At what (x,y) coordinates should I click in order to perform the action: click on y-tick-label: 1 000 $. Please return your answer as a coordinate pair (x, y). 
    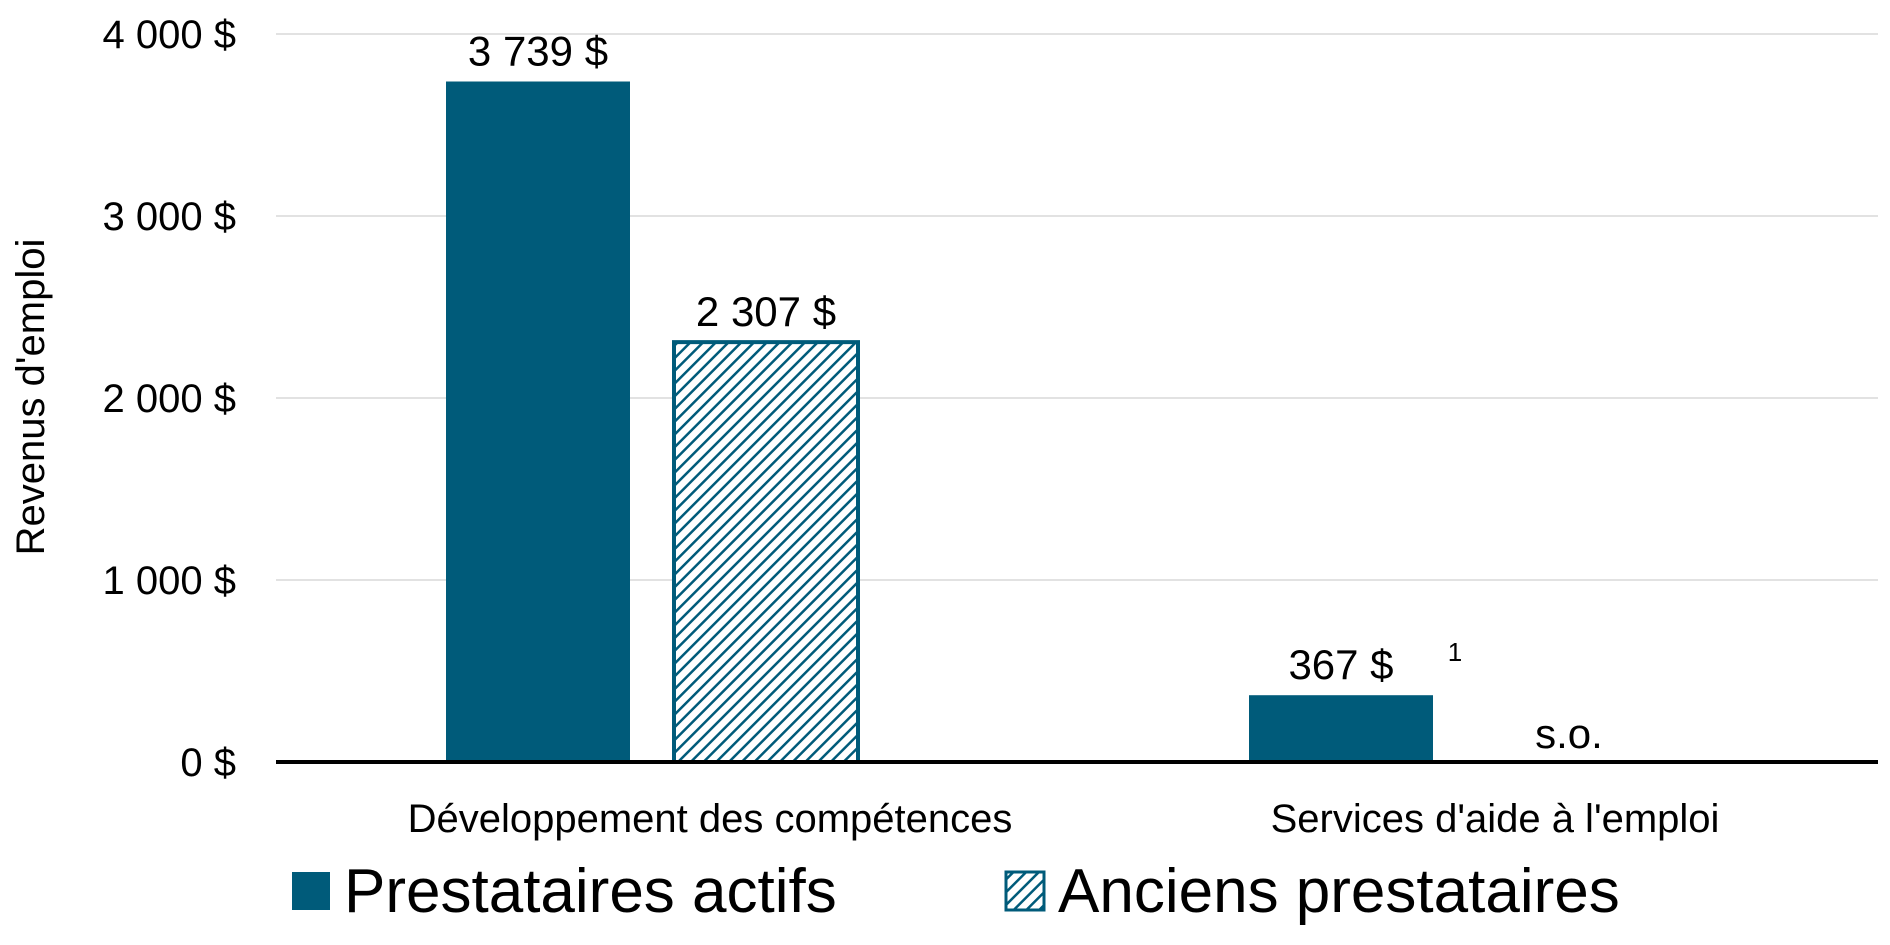
    Looking at the image, I should click on (169, 581).